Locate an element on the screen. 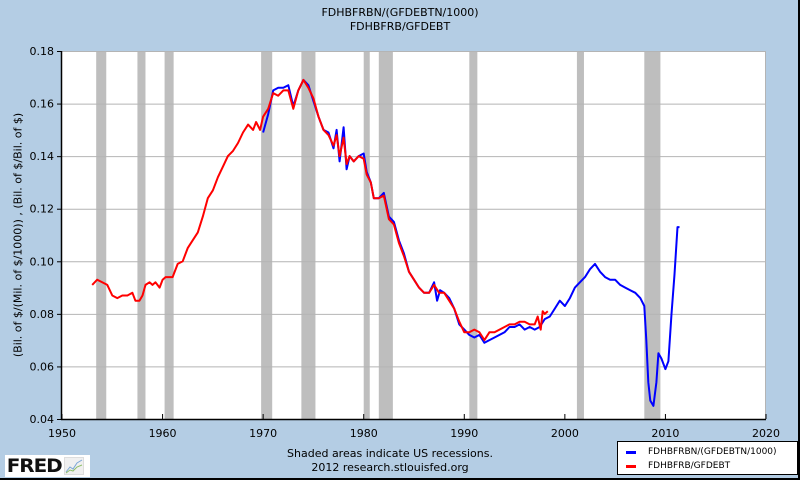 The height and width of the screenshot is (480, 800). legend-swatch-blue is located at coordinates (631, 452).